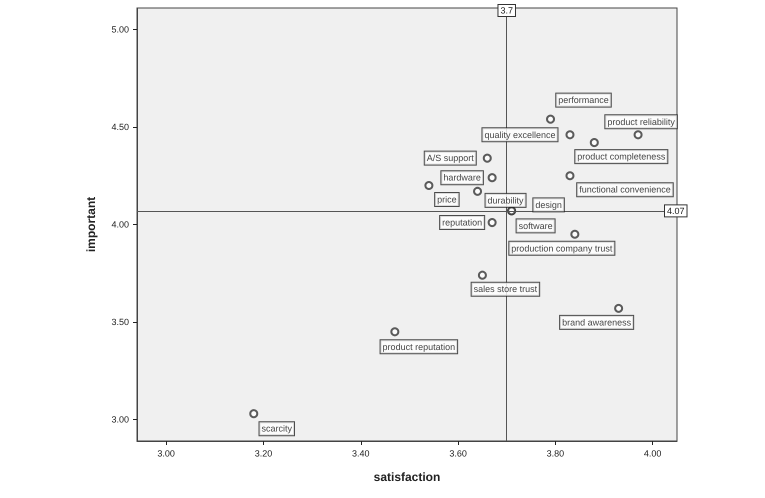 The width and height of the screenshot is (765, 498). Describe the element at coordinates (166, 453) in the screenshot. I see `x-tick-label: 3.00` at that location.